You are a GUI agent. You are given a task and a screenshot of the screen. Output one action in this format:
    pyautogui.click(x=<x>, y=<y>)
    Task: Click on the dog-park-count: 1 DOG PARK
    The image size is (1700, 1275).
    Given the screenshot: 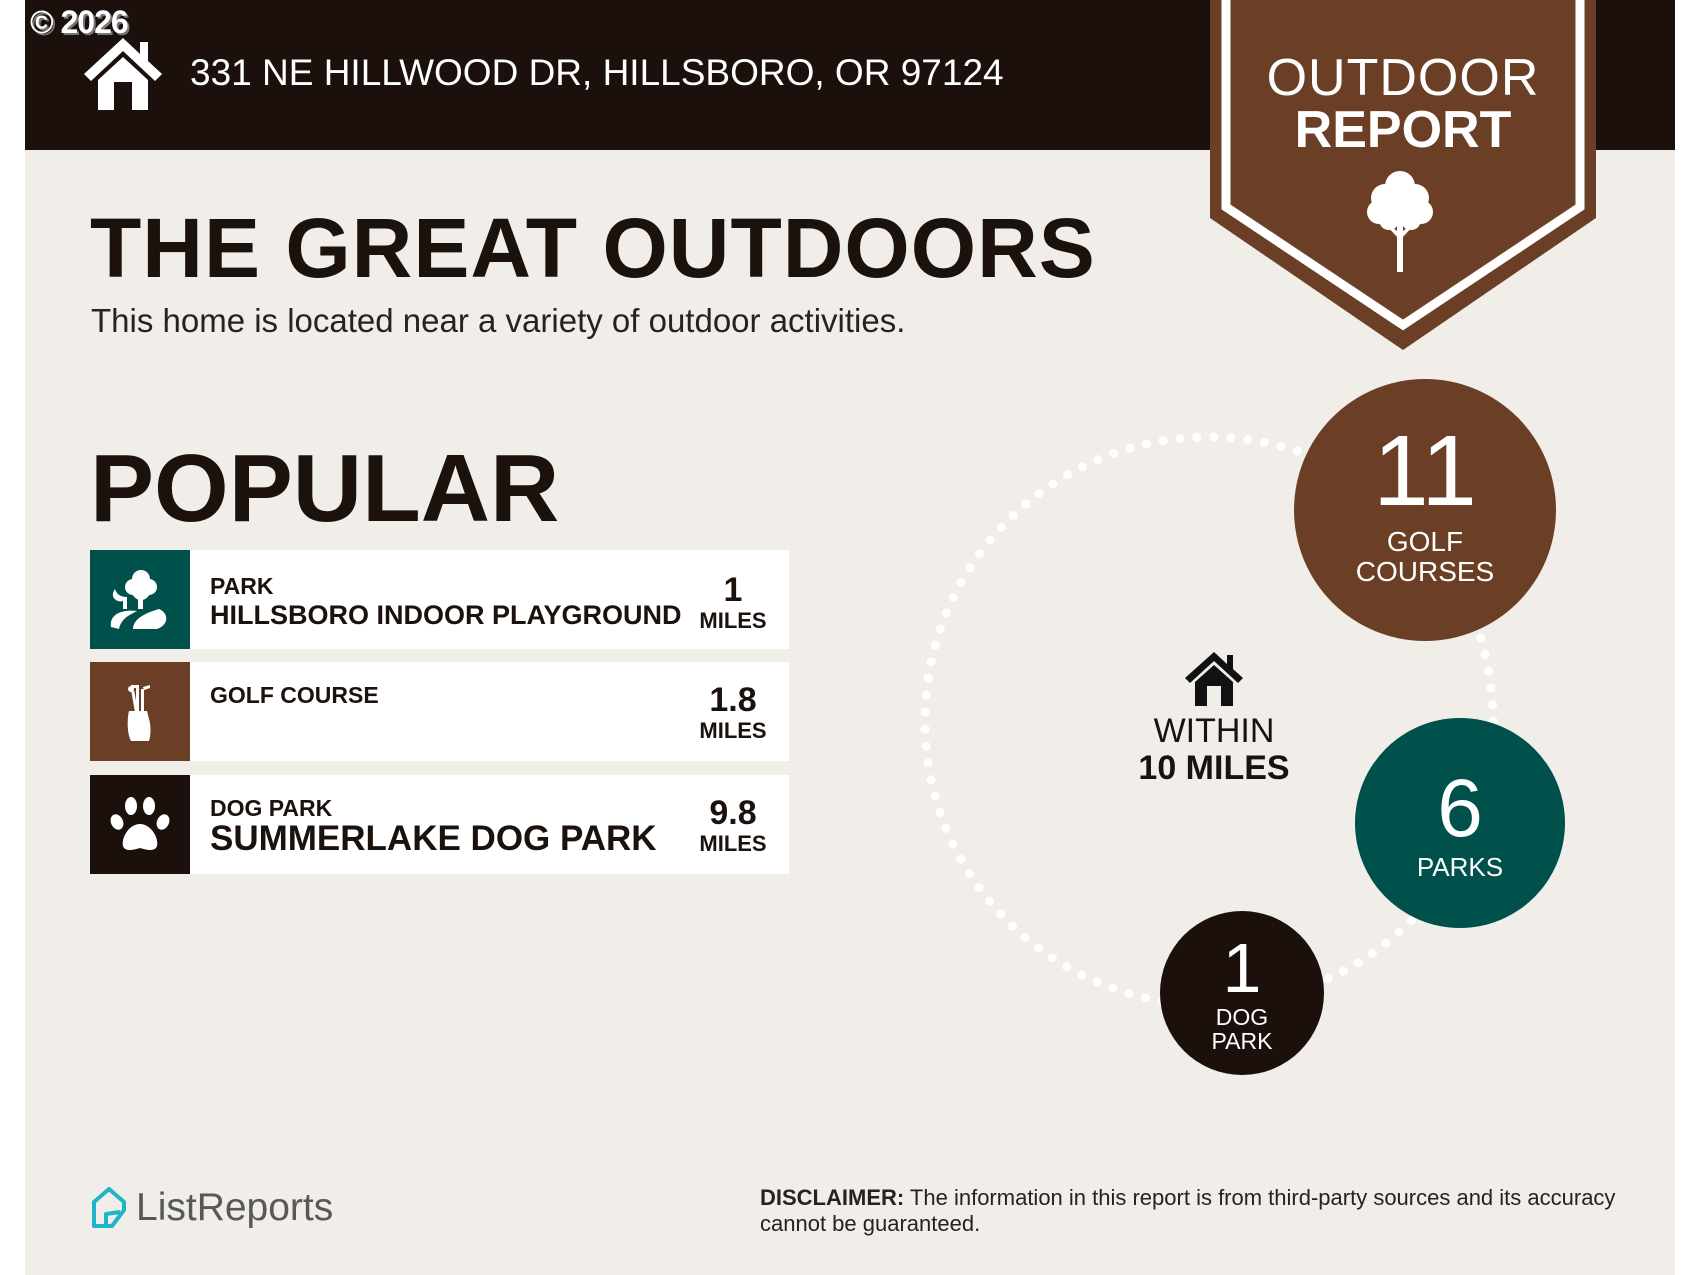 What is the action you would take?
    pyautogui.click(x=1242, y=993)
    